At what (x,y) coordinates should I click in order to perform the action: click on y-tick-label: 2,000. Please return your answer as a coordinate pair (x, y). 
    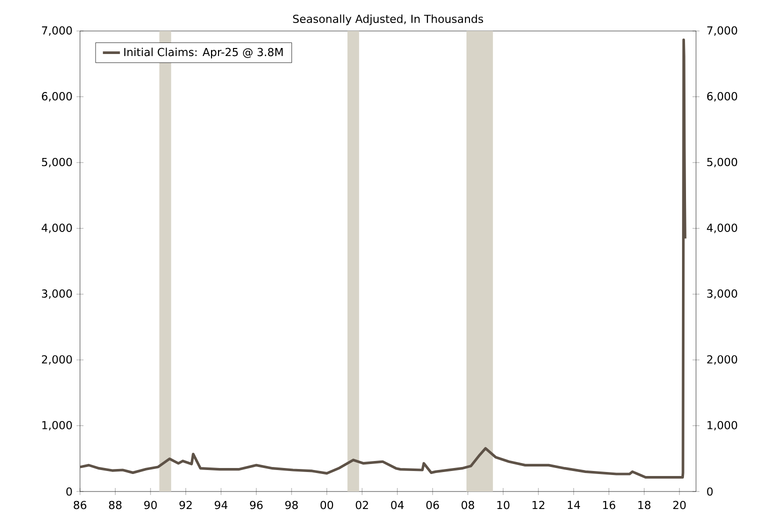
    Looking at the image, I should click on (57, 360).